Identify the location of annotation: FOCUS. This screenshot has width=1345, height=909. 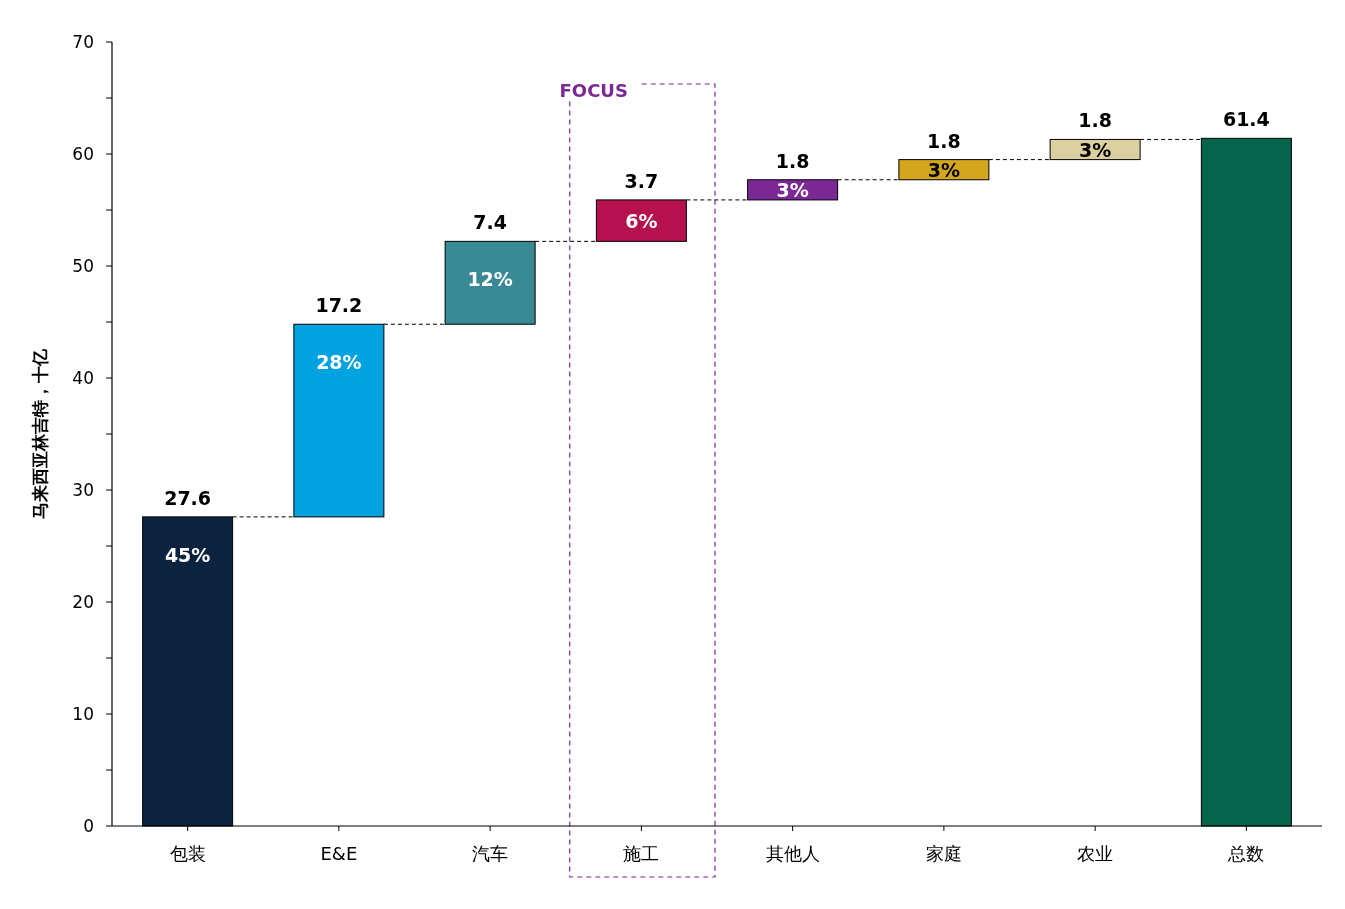
(593, 90).